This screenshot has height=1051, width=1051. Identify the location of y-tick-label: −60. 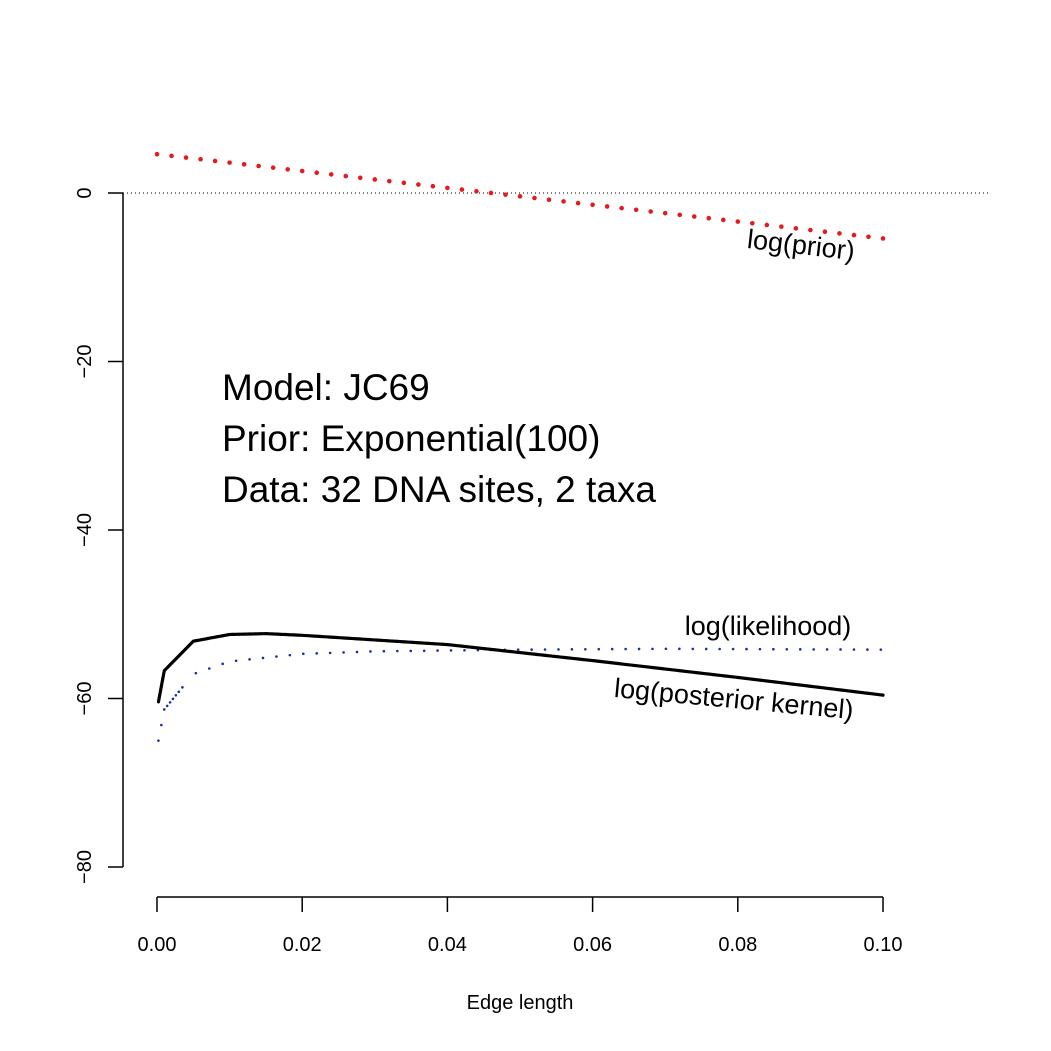
(85, 699).